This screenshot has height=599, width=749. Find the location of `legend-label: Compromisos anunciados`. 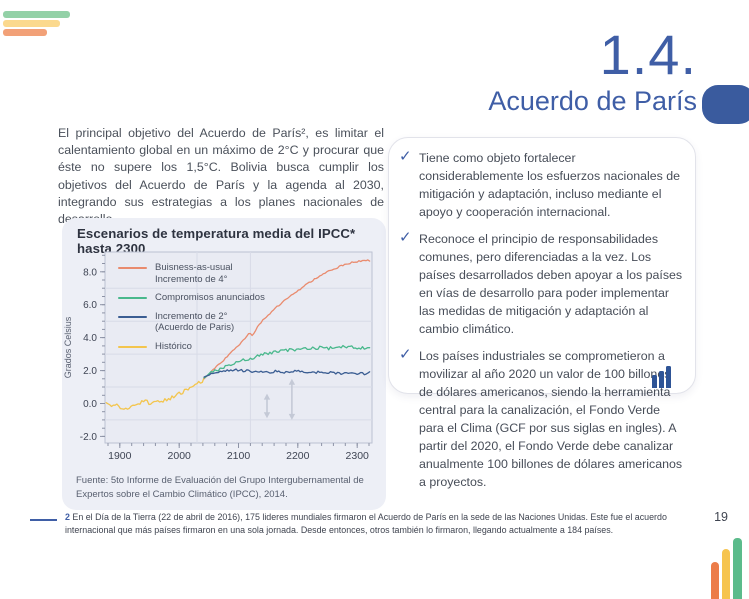

legend-label: Compromisos anunciados is located at coordinates (210, 297).